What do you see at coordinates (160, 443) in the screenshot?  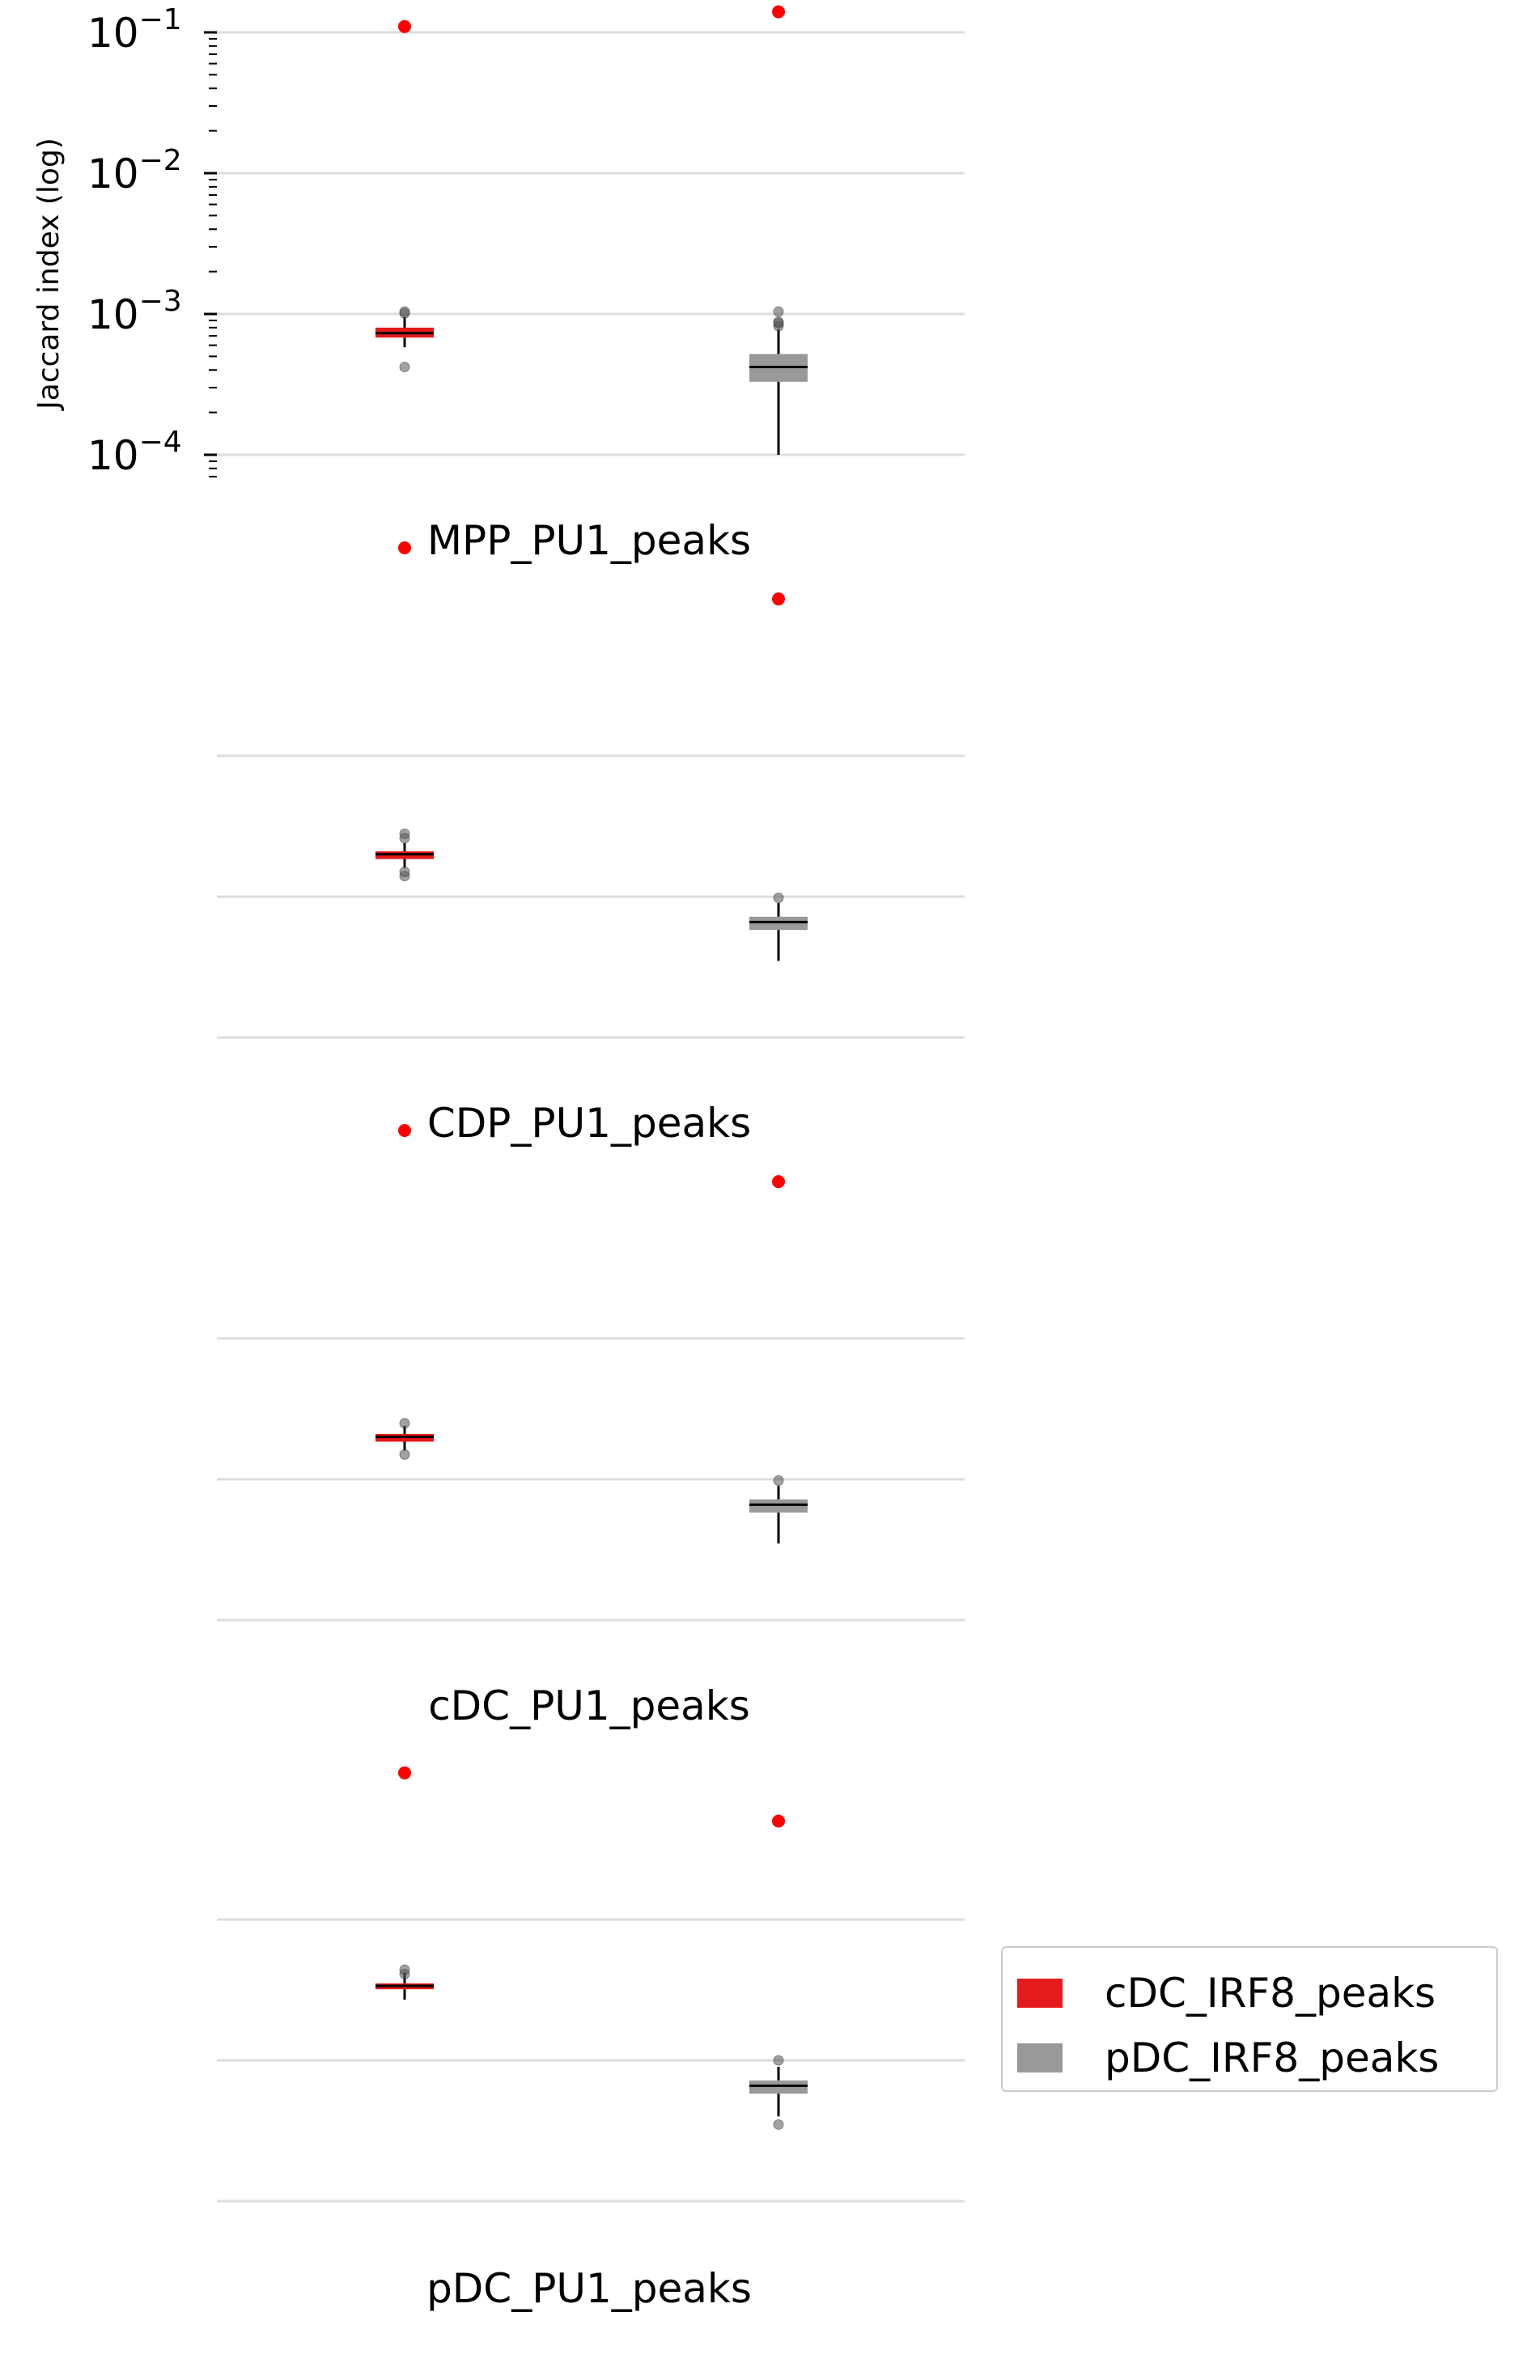 I see `y-tick-exponent: −4` at bounding box center [160, 443].